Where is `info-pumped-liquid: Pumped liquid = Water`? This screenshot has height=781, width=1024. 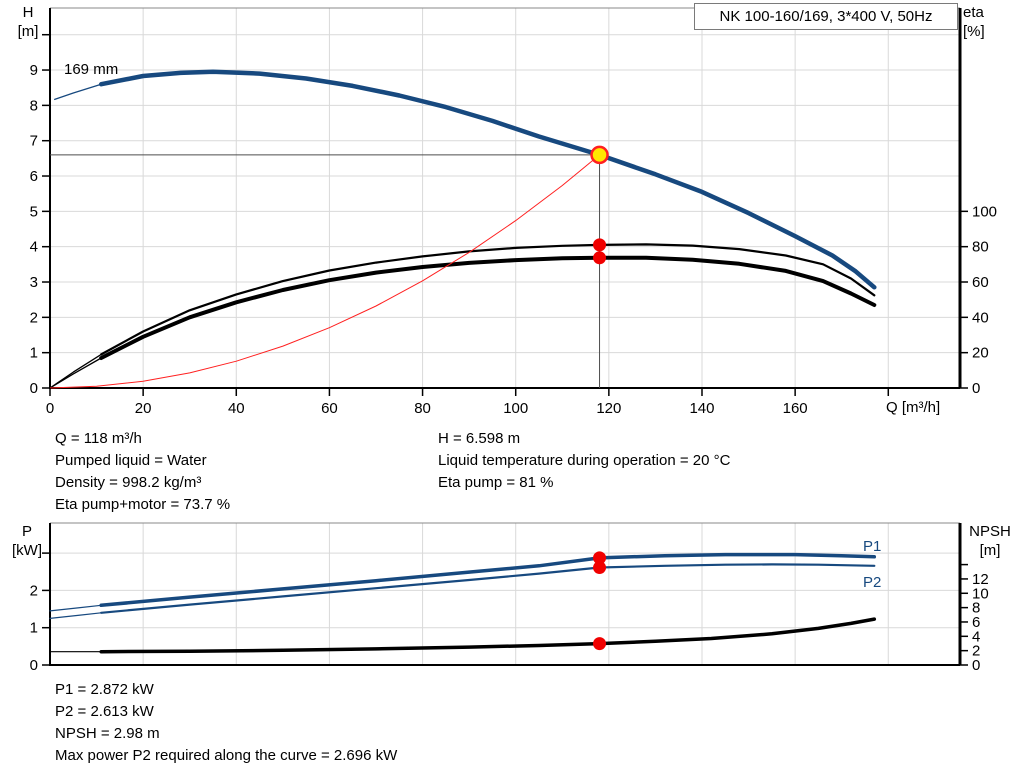
info-pumped-liquid: Pumped liquid = Water is located at coordinates (131, 460).